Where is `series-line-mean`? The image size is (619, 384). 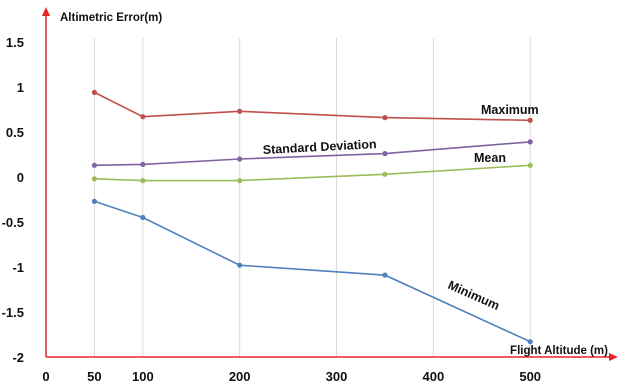 series-line-mean is located at coordinates (312, 173).